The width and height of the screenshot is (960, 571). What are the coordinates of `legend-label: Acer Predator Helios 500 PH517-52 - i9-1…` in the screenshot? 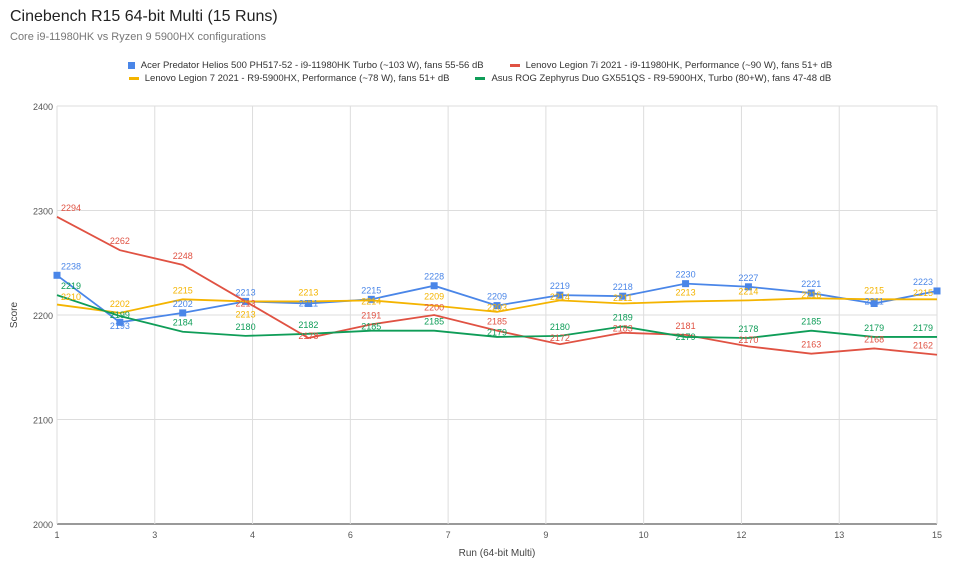 It's located at (312, 65).